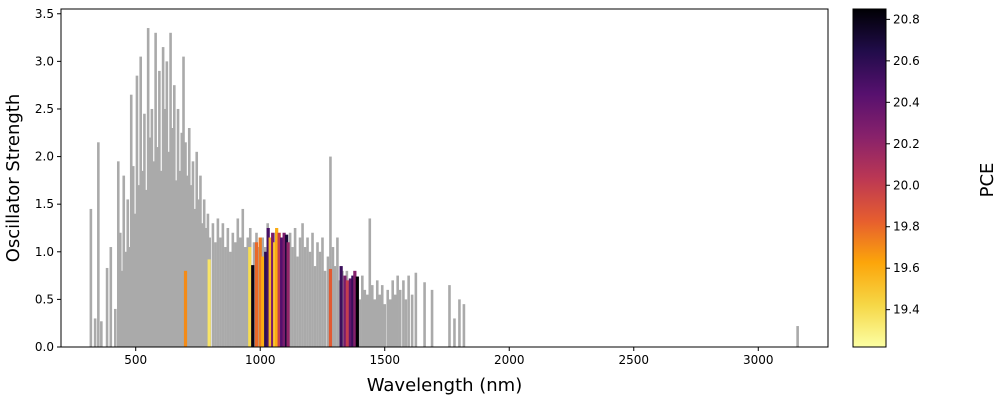 The image size is (1000, 400). What do you see at coordinates (445, 385) in the screenshot?
I see `x-axis-label: Wavelength (nm)` at bounding box center [445, 385].